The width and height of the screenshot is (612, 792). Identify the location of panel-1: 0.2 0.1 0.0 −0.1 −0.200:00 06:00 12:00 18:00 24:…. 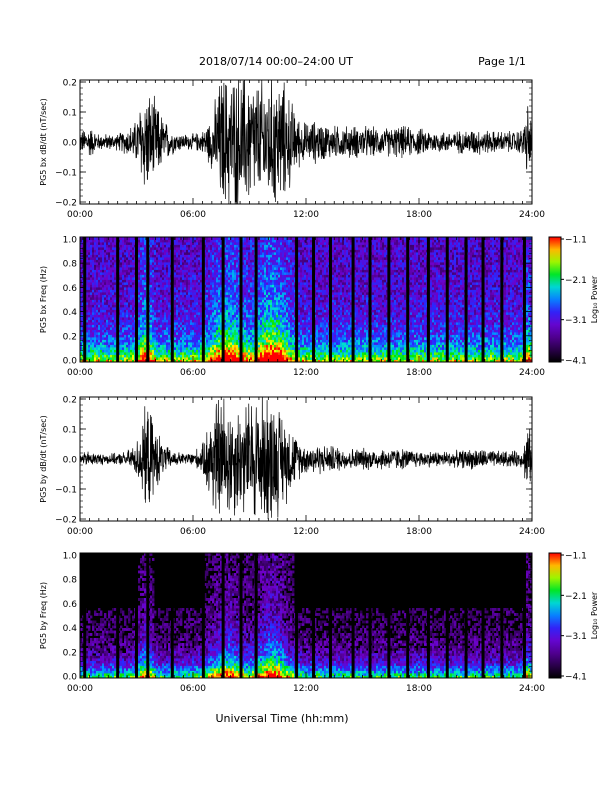
(292, 150).